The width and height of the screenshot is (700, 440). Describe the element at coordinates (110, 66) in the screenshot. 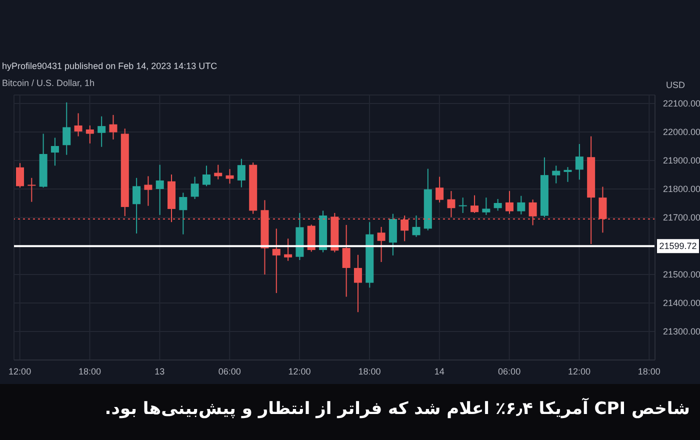

I see `text: hyProfile90431 published on Feb 14, 2023 14:13 UTC` at that location.